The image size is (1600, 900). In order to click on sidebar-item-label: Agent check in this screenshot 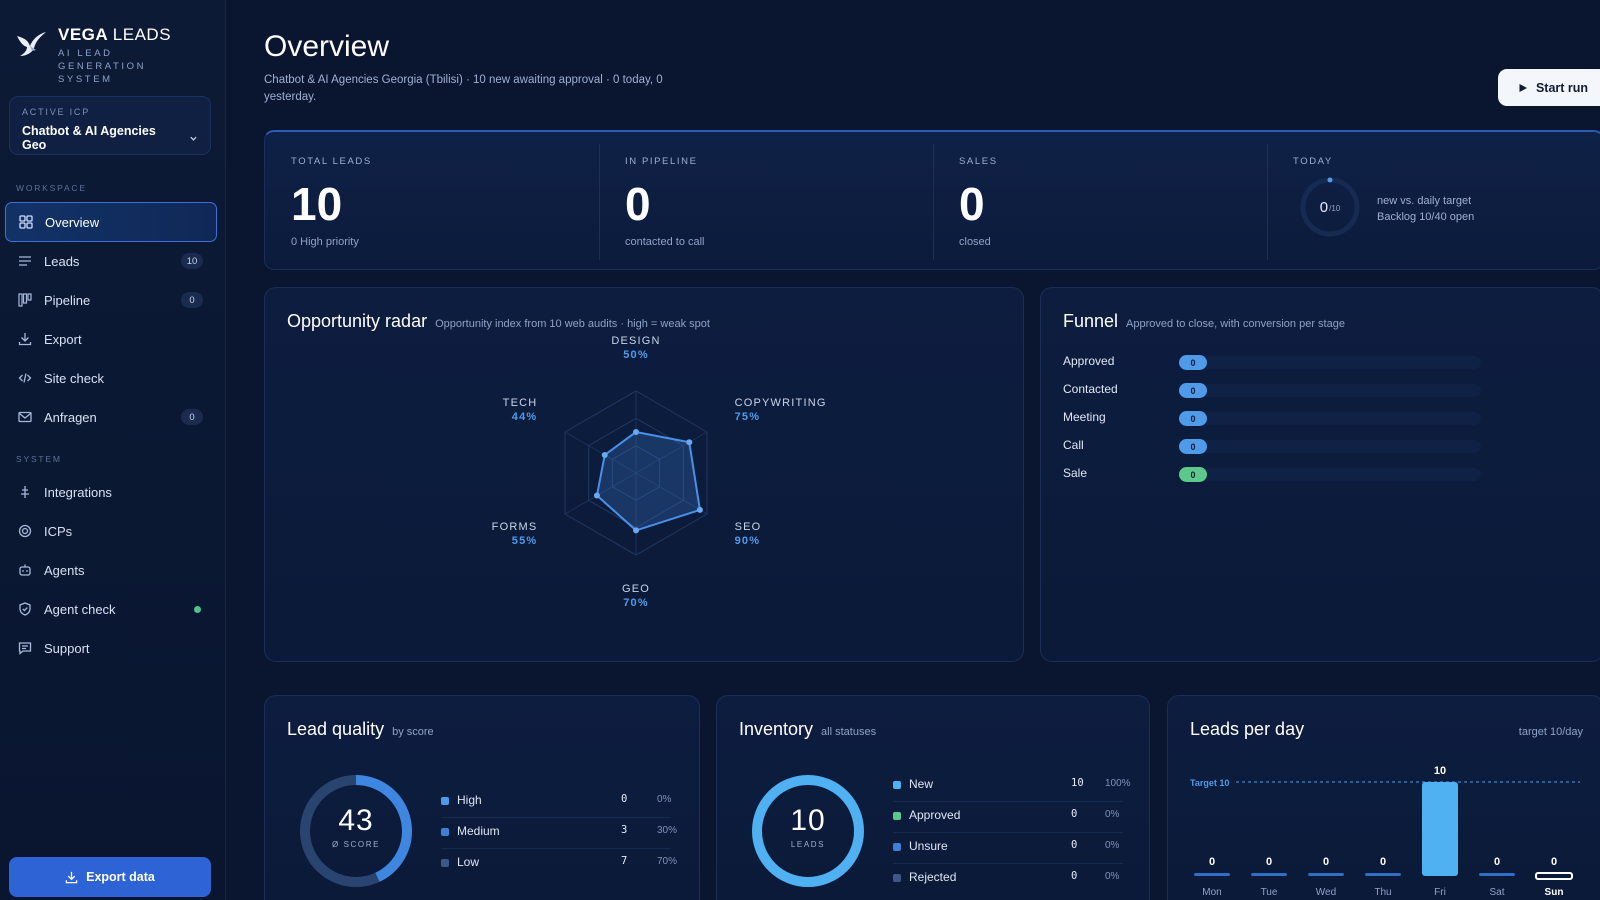, I will do `click(80, 609)`.